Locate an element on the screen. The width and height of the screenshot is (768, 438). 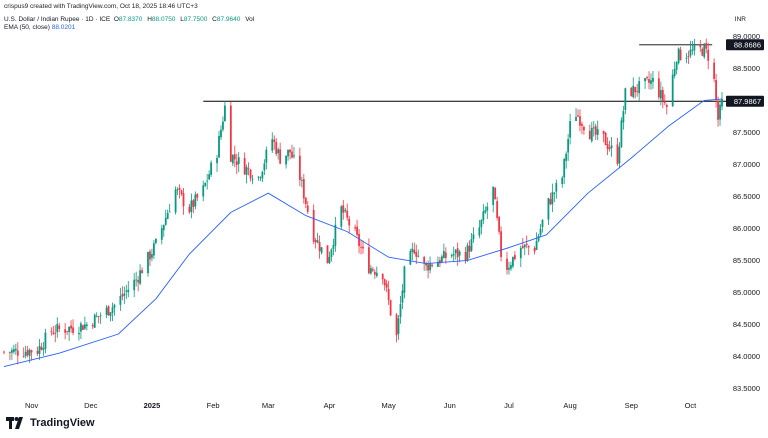
x-tick-label: Sep is located at coordinates (631, 405).